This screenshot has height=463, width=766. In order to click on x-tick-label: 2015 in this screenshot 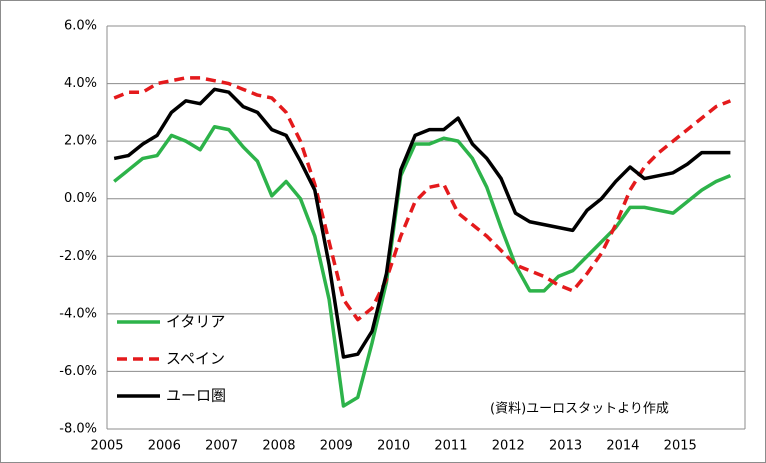, I will do `click(680, 446)`.